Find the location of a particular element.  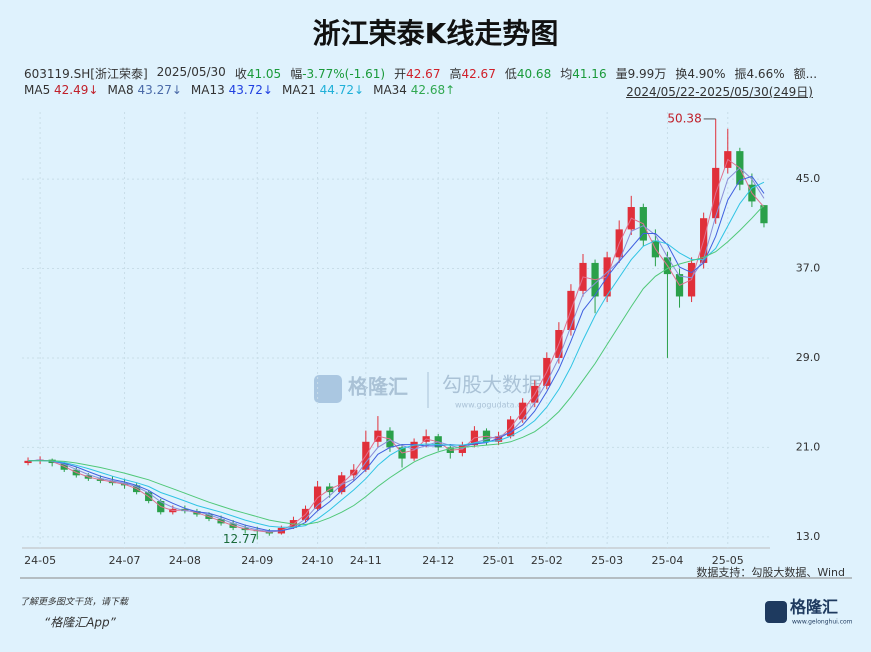

info-item: 低40.68 is located at coordinates (528, 73).